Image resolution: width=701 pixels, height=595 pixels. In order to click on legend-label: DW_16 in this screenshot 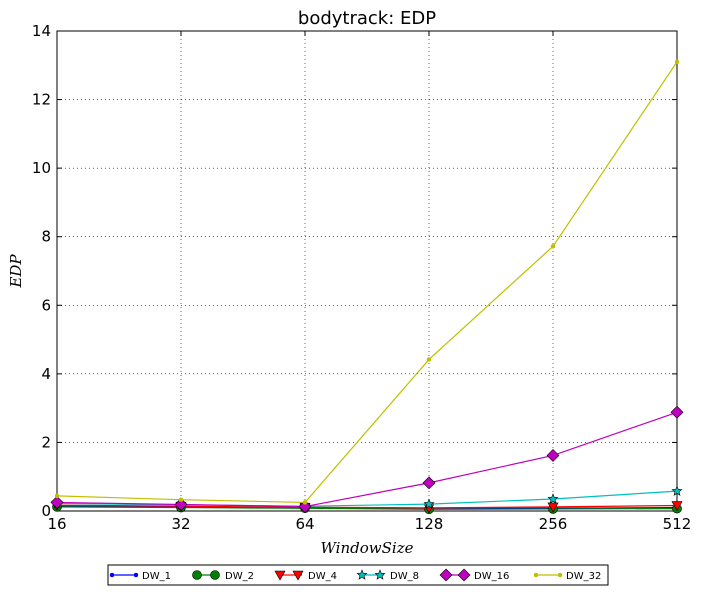, I will do `click(491, 576)`.